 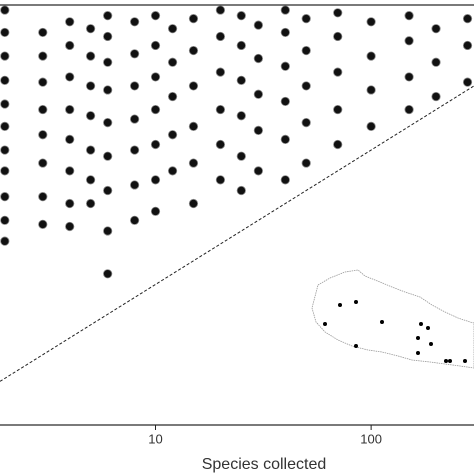 I want to click on x-axis-label: Species collected, so click(x=264, y=464).